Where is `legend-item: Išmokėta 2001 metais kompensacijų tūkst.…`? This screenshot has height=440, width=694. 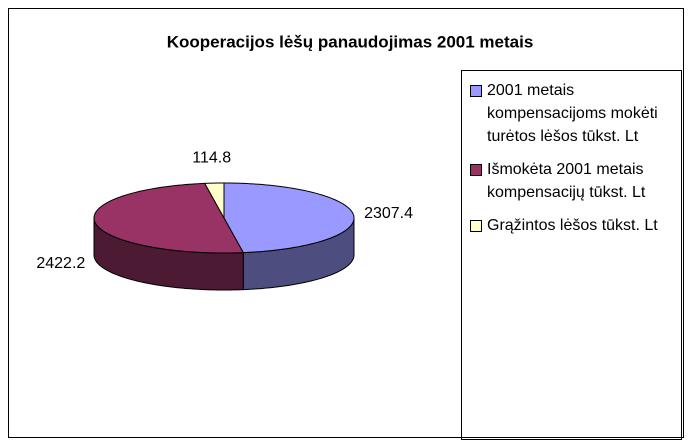
legend-item: Išmokėta 2001 metais kompensacijų tūkst.… is located at coordinates (575, 181).